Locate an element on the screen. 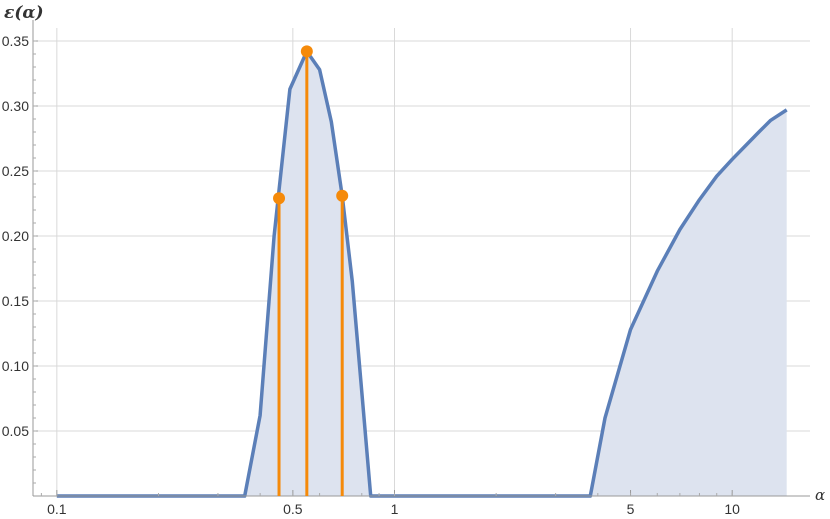 Image resolution: width=830 pixels, height=519 pixels. x-tick-label: 1 is located at coordinates (395, 509).